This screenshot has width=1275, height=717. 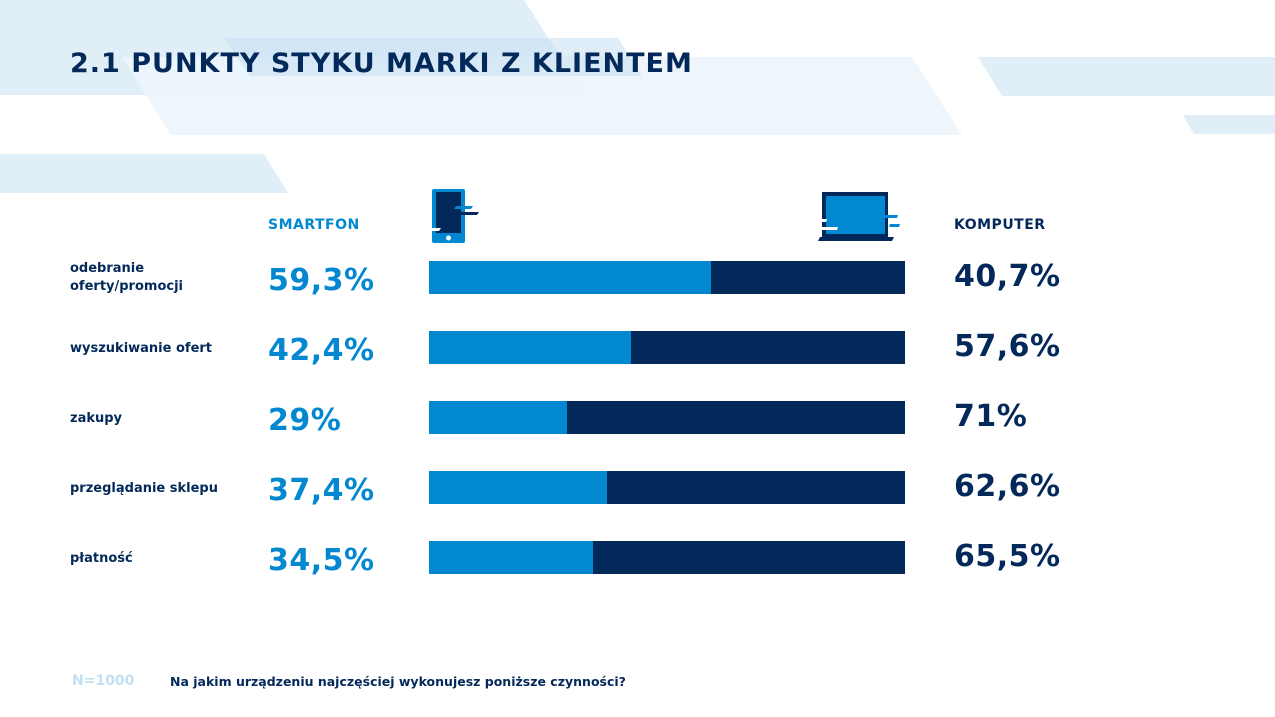 I want to click on computer-value-label: 57,6%, so click(x=1007, y=346).